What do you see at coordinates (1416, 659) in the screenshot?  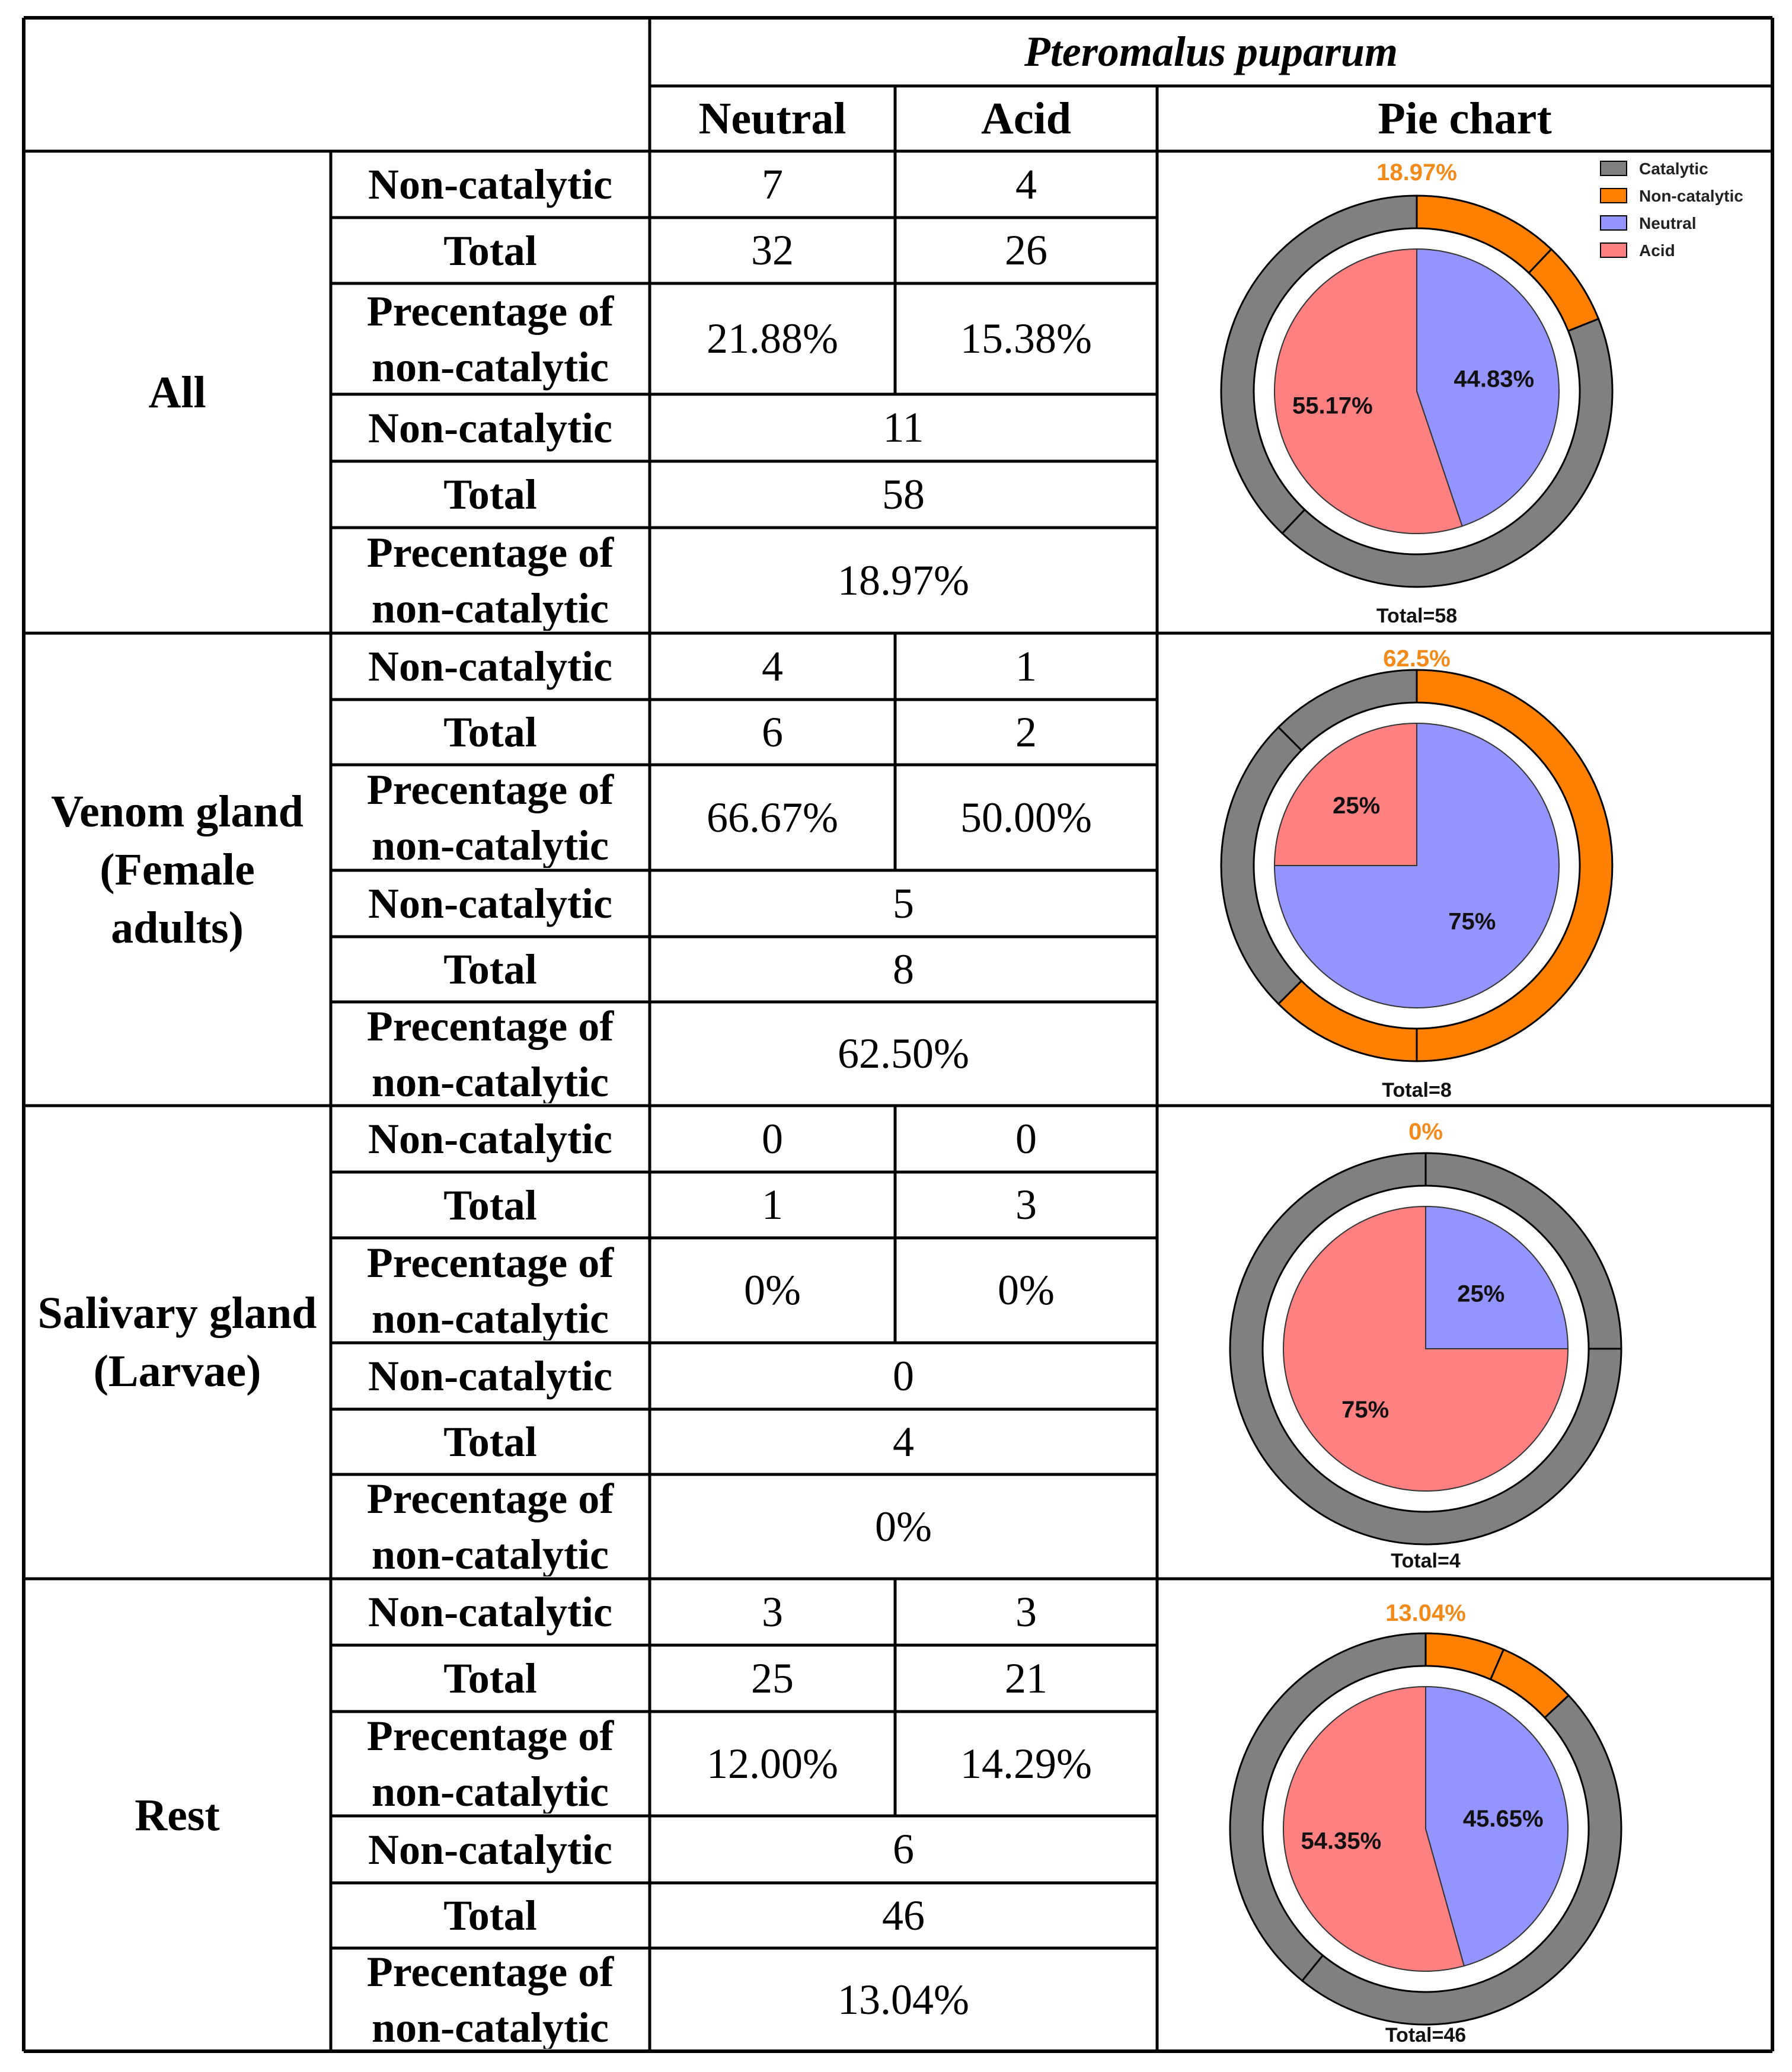 I see `pie-title-percentage: 62.5%` at bounding box center [1416, 659].